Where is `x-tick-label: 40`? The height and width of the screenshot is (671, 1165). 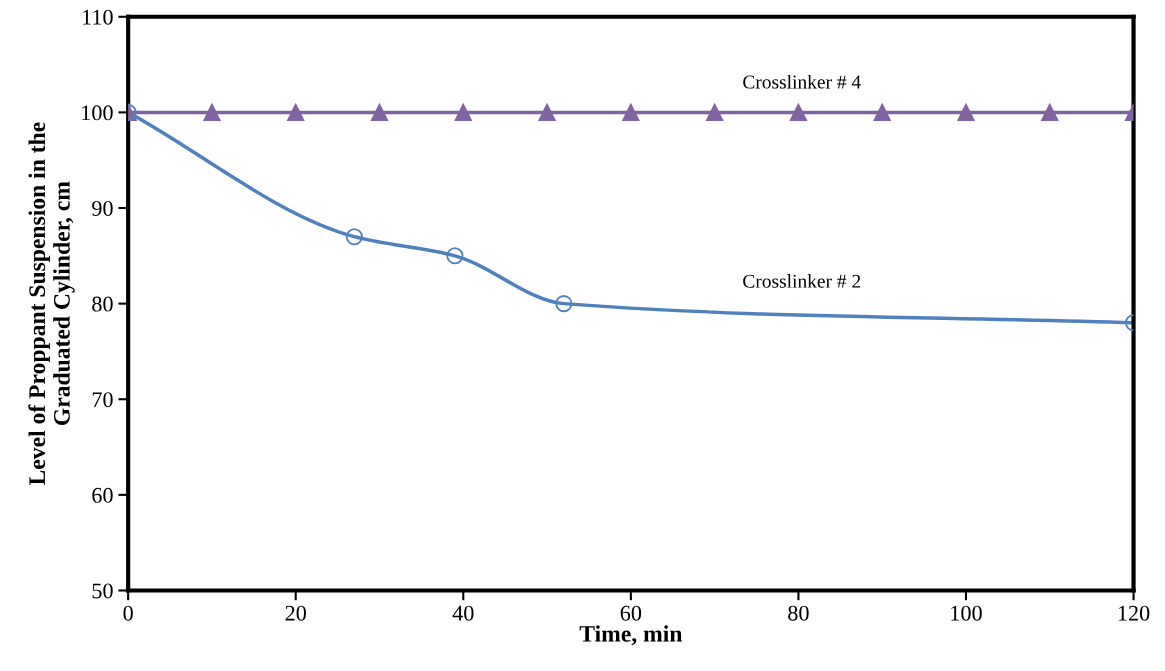
x-tick-label: 40 is located at coordinates (463, 613).